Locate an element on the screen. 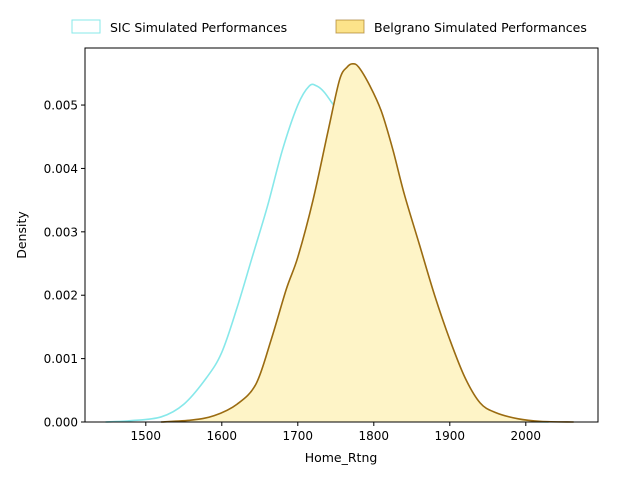 The height and width of the screenshot is (484, 640). x-tick-label: 2000 is located at coordinates (526, 436).